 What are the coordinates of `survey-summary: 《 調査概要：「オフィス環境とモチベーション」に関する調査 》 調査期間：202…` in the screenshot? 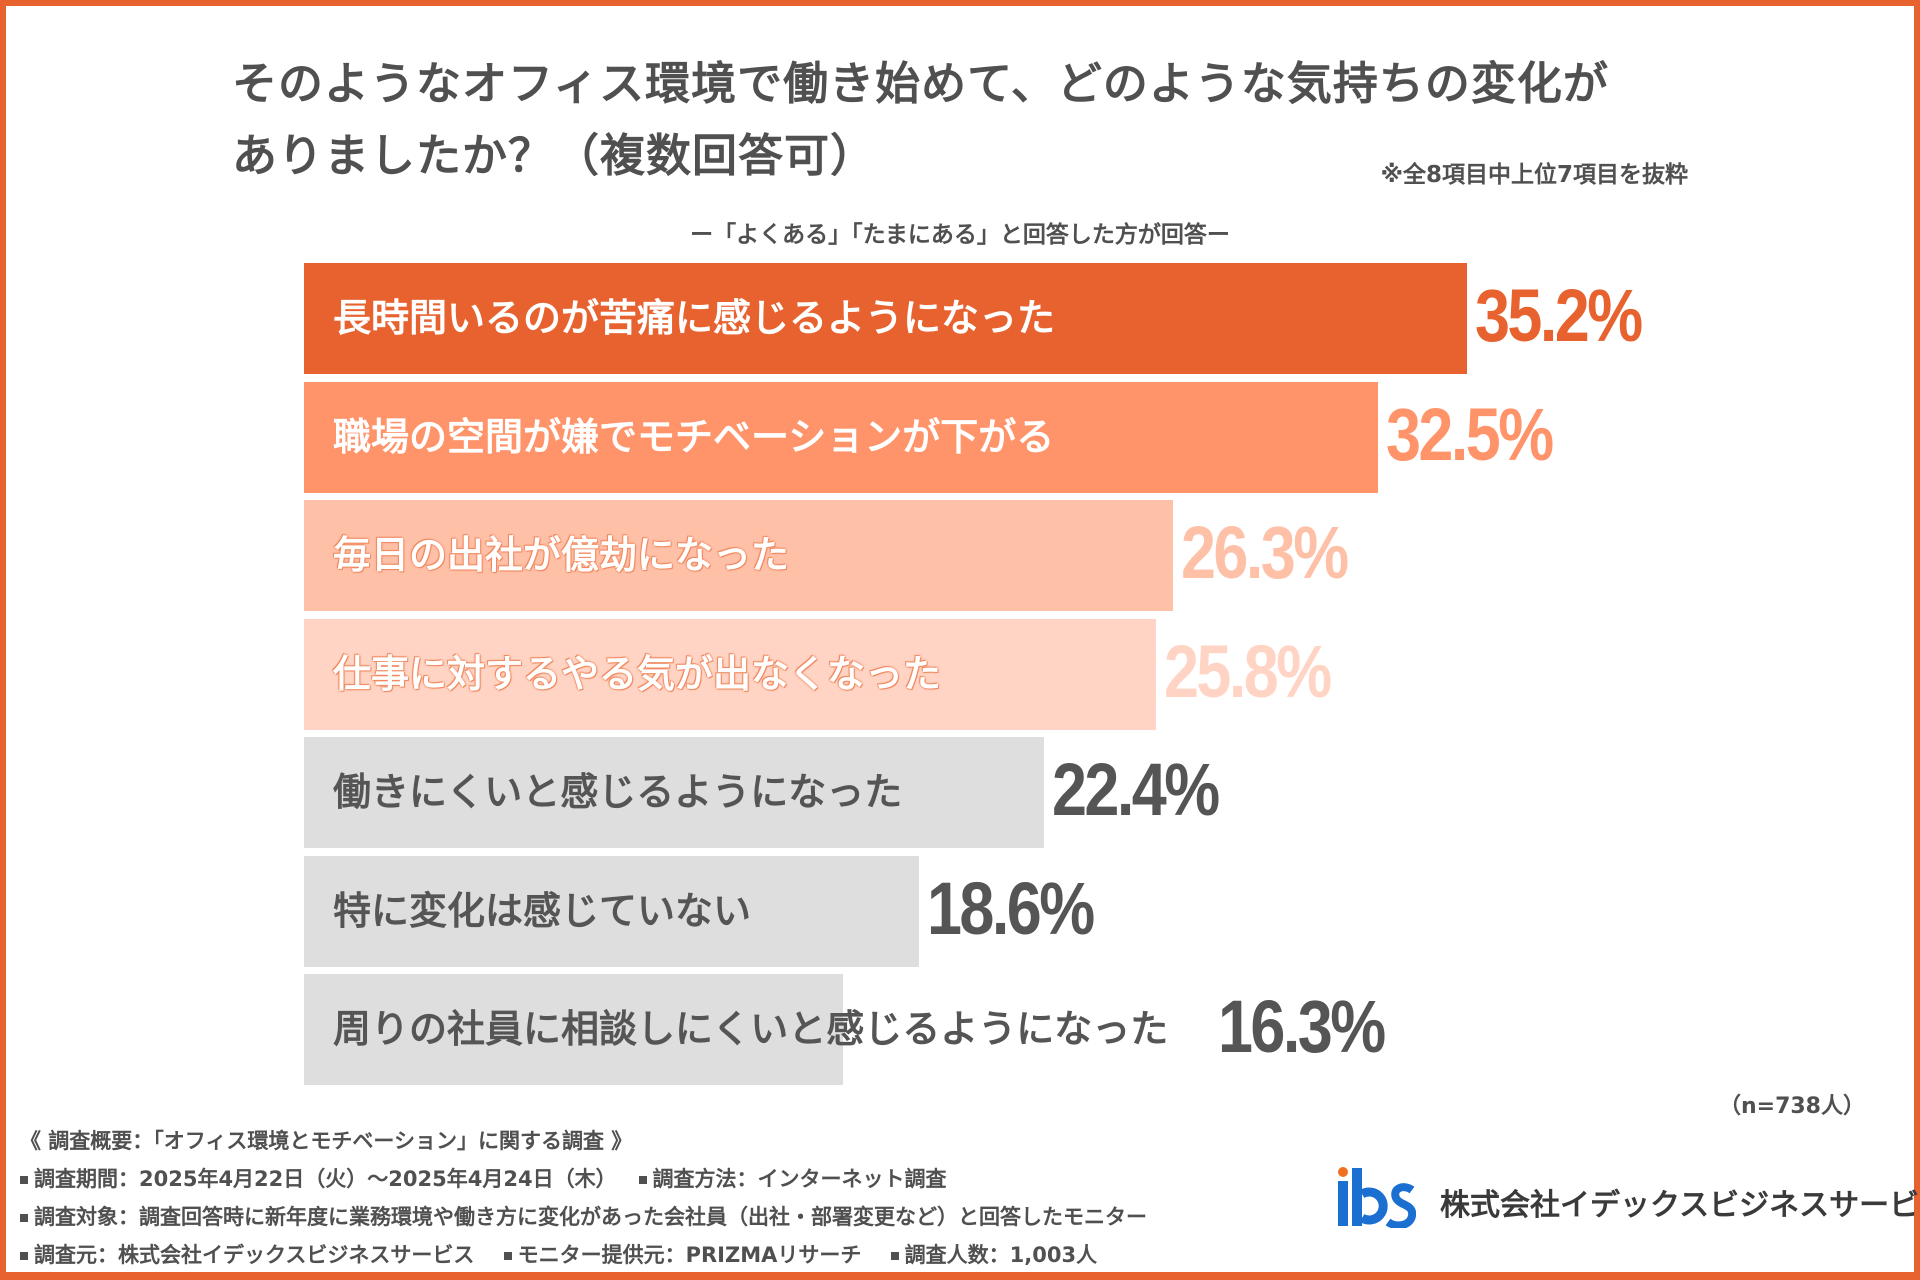 It's located at (583, 1198).